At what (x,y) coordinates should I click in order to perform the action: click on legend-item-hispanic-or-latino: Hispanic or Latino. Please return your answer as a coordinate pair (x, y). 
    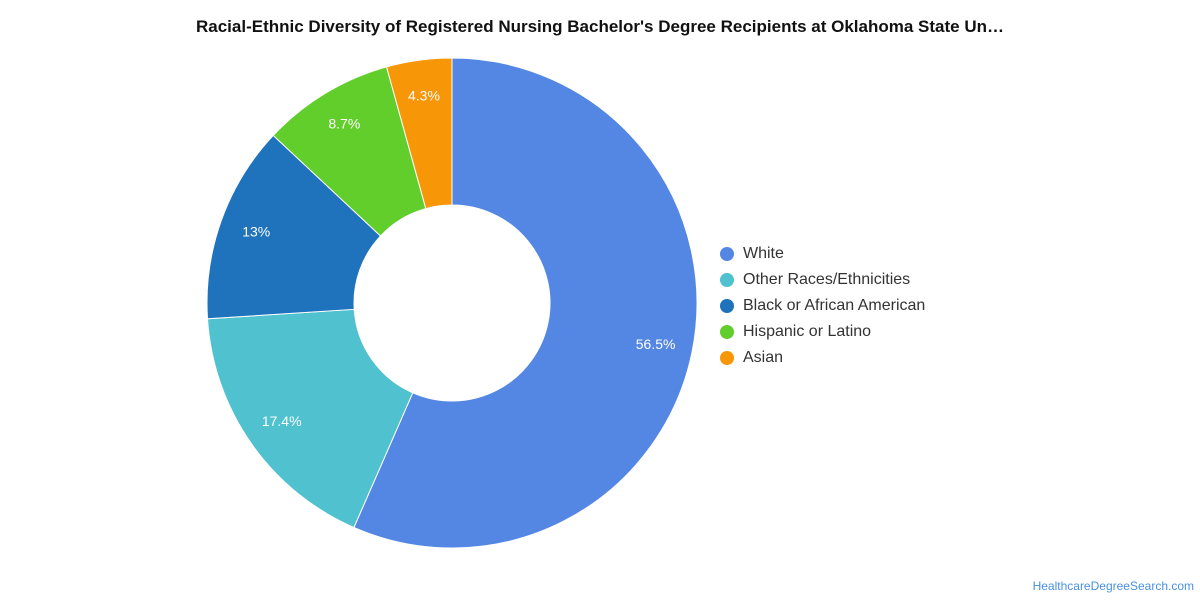
    Looking at the image, I should click on (822, 332).